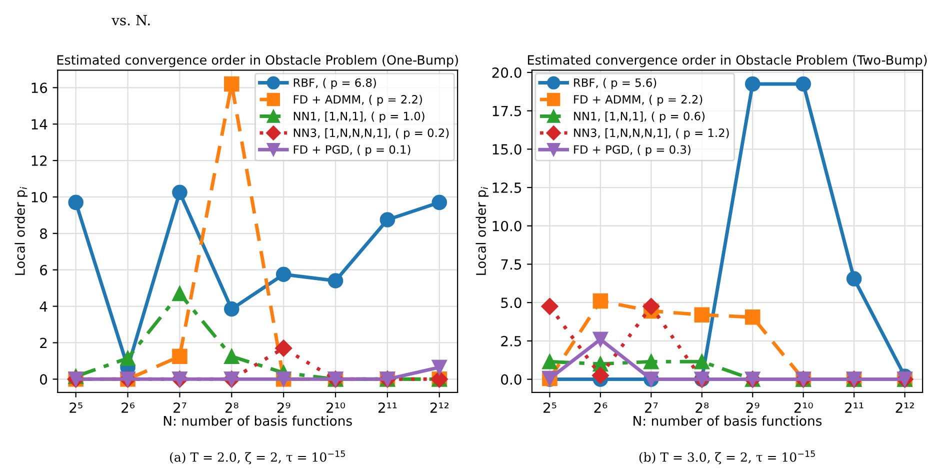 This screenshot has width=930, height=474. Describe the element at coordinates (507, 187) in the screenshot. I see `y-tick-label: 12.5` at that location.